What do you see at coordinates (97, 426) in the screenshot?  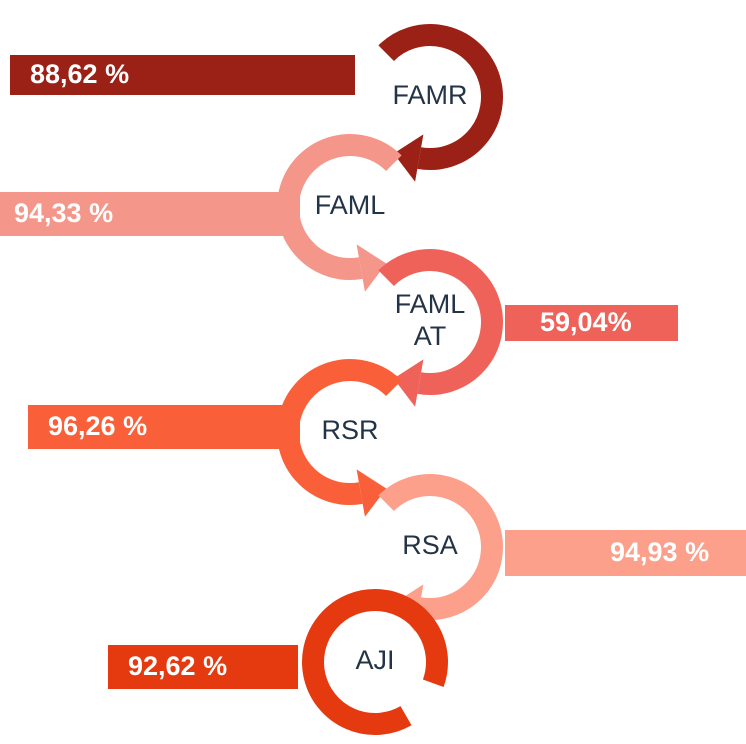 I see `percent-label: 96,26 %` at bounding box center [97, 426].